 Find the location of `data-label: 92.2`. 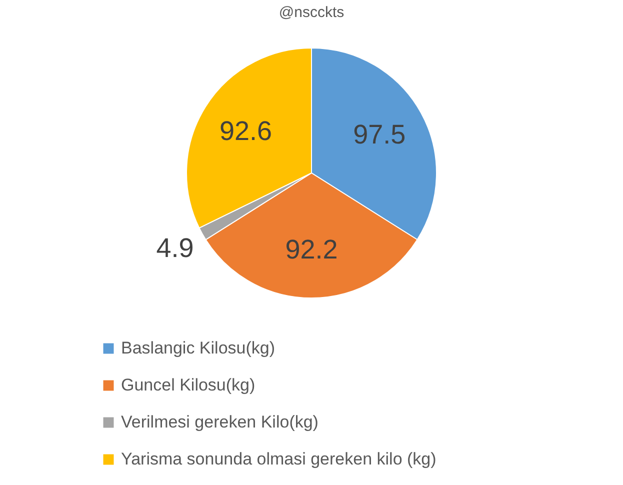

data-label: 92.2 is located at coordinates (311, 249).